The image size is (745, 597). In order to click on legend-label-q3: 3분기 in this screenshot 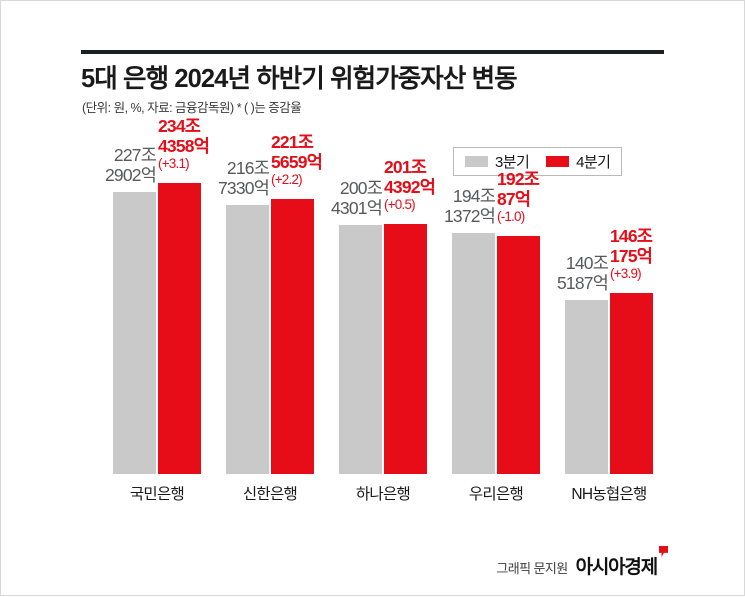, I will do `click(512, 162)`.